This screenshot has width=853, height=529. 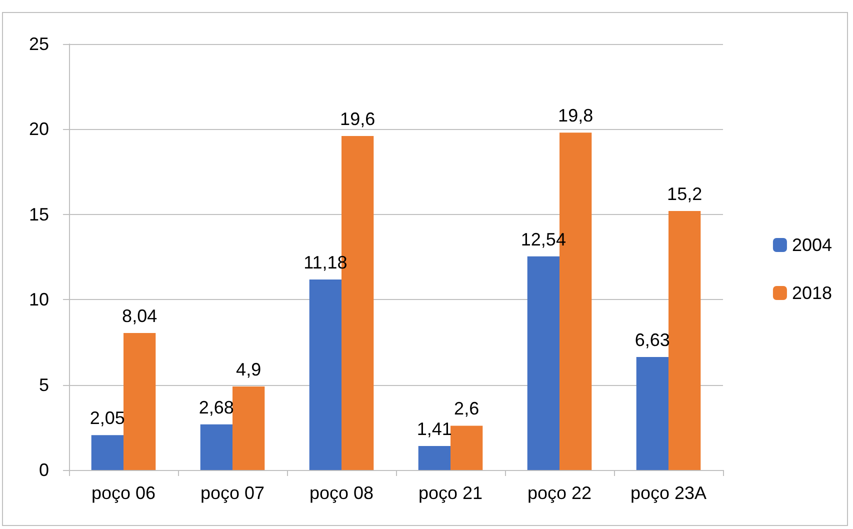 I want to click on y-tick-label: 20, so click(x=38, y=129).